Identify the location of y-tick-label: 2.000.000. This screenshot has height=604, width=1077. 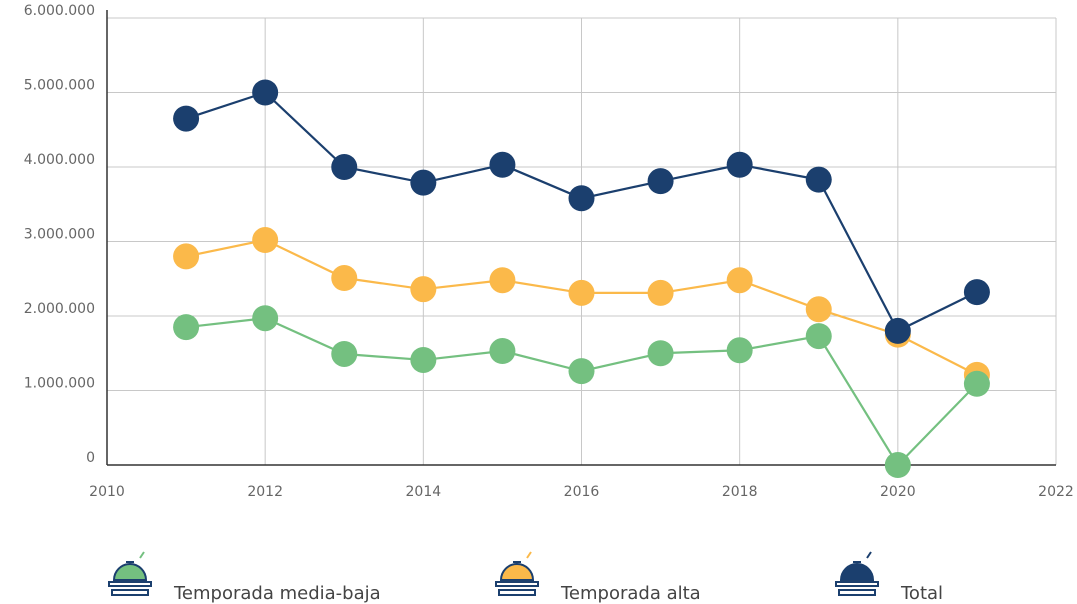
(59, 309).